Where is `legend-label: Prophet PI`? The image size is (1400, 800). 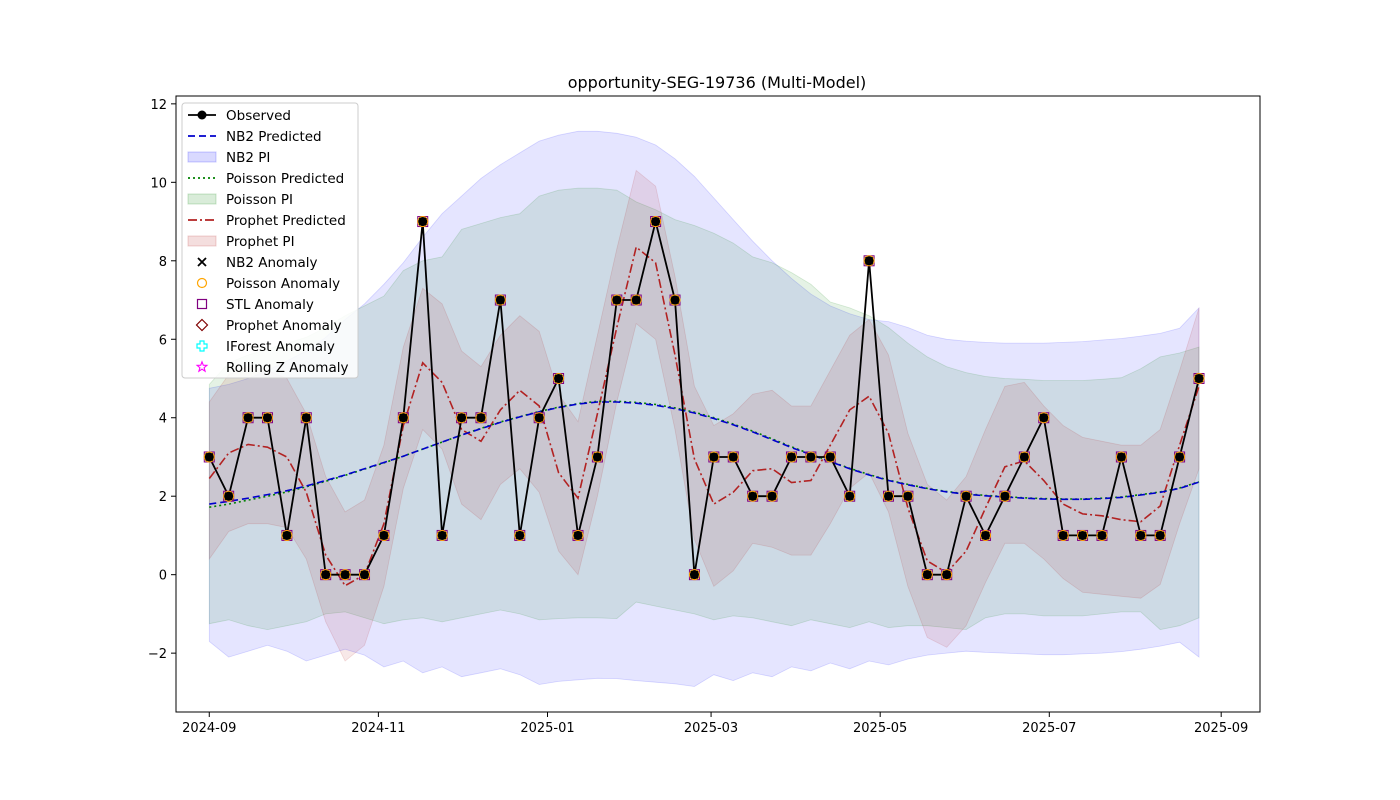
legend-label: Prophet PI is located at coordinates (260, 242).